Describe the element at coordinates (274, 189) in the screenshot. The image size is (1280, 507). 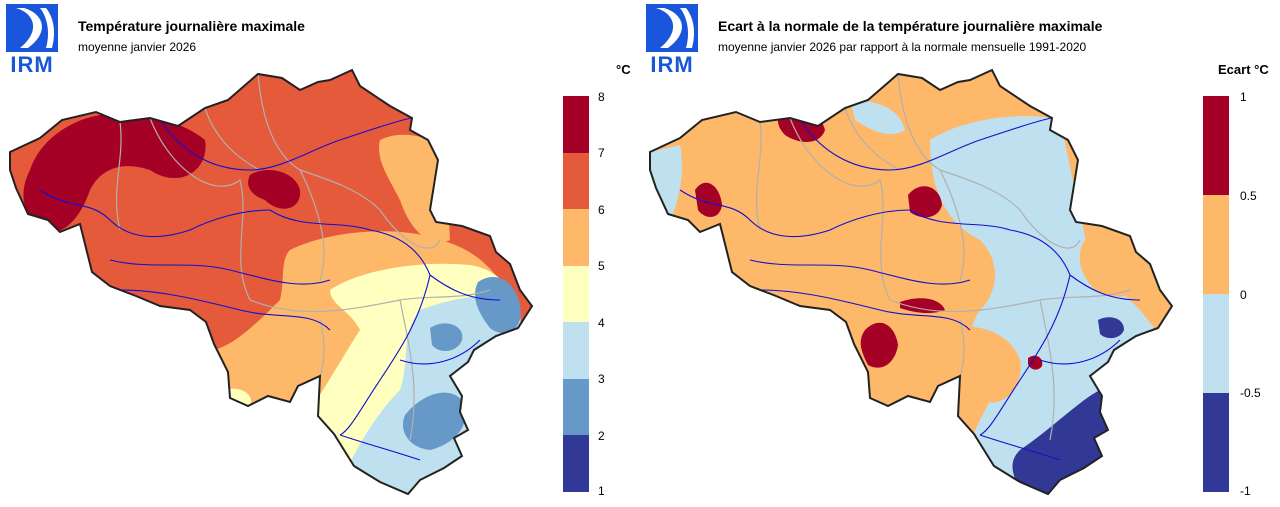
I see `zone-7-8-center` at that location.